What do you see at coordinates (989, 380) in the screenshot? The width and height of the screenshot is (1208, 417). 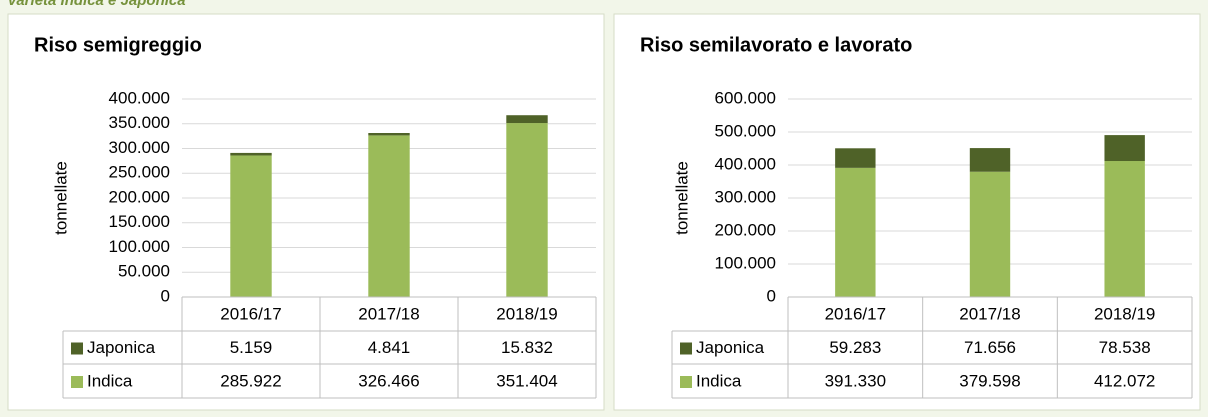 I see `table-value: 379.598` at bounding box center [989, 380].